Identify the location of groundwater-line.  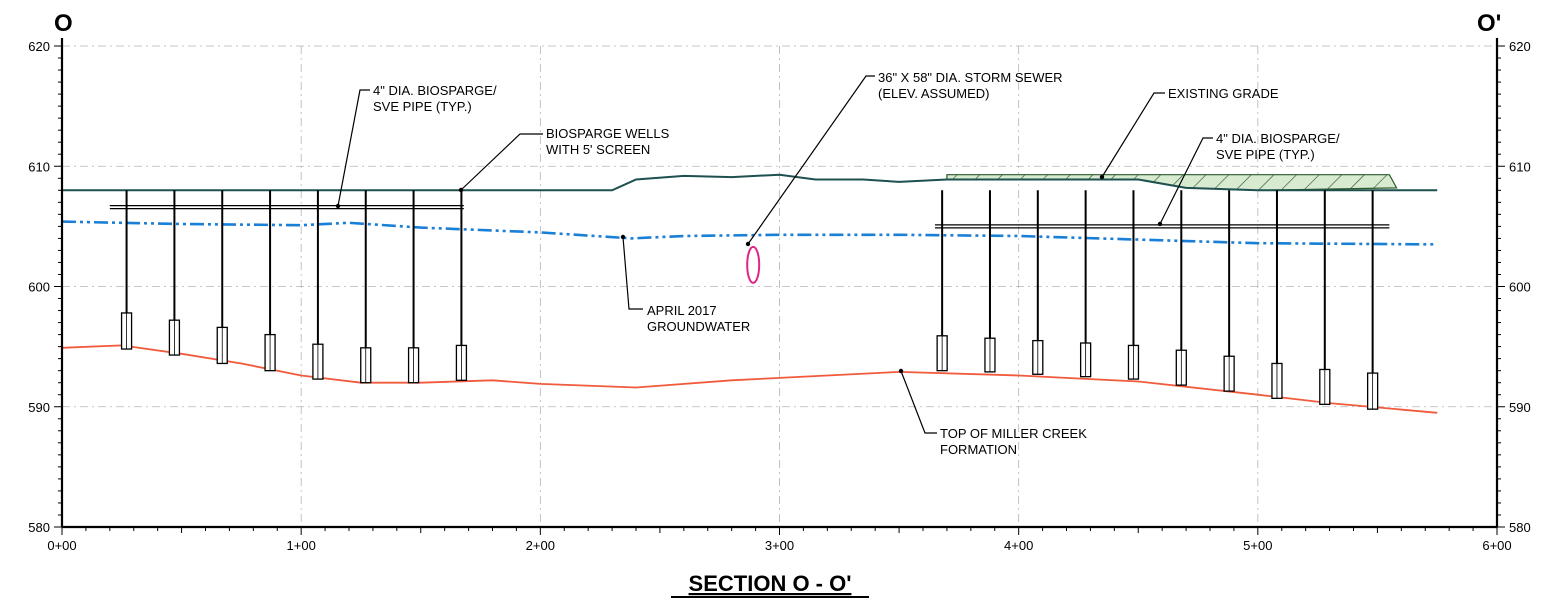
(749, 233).